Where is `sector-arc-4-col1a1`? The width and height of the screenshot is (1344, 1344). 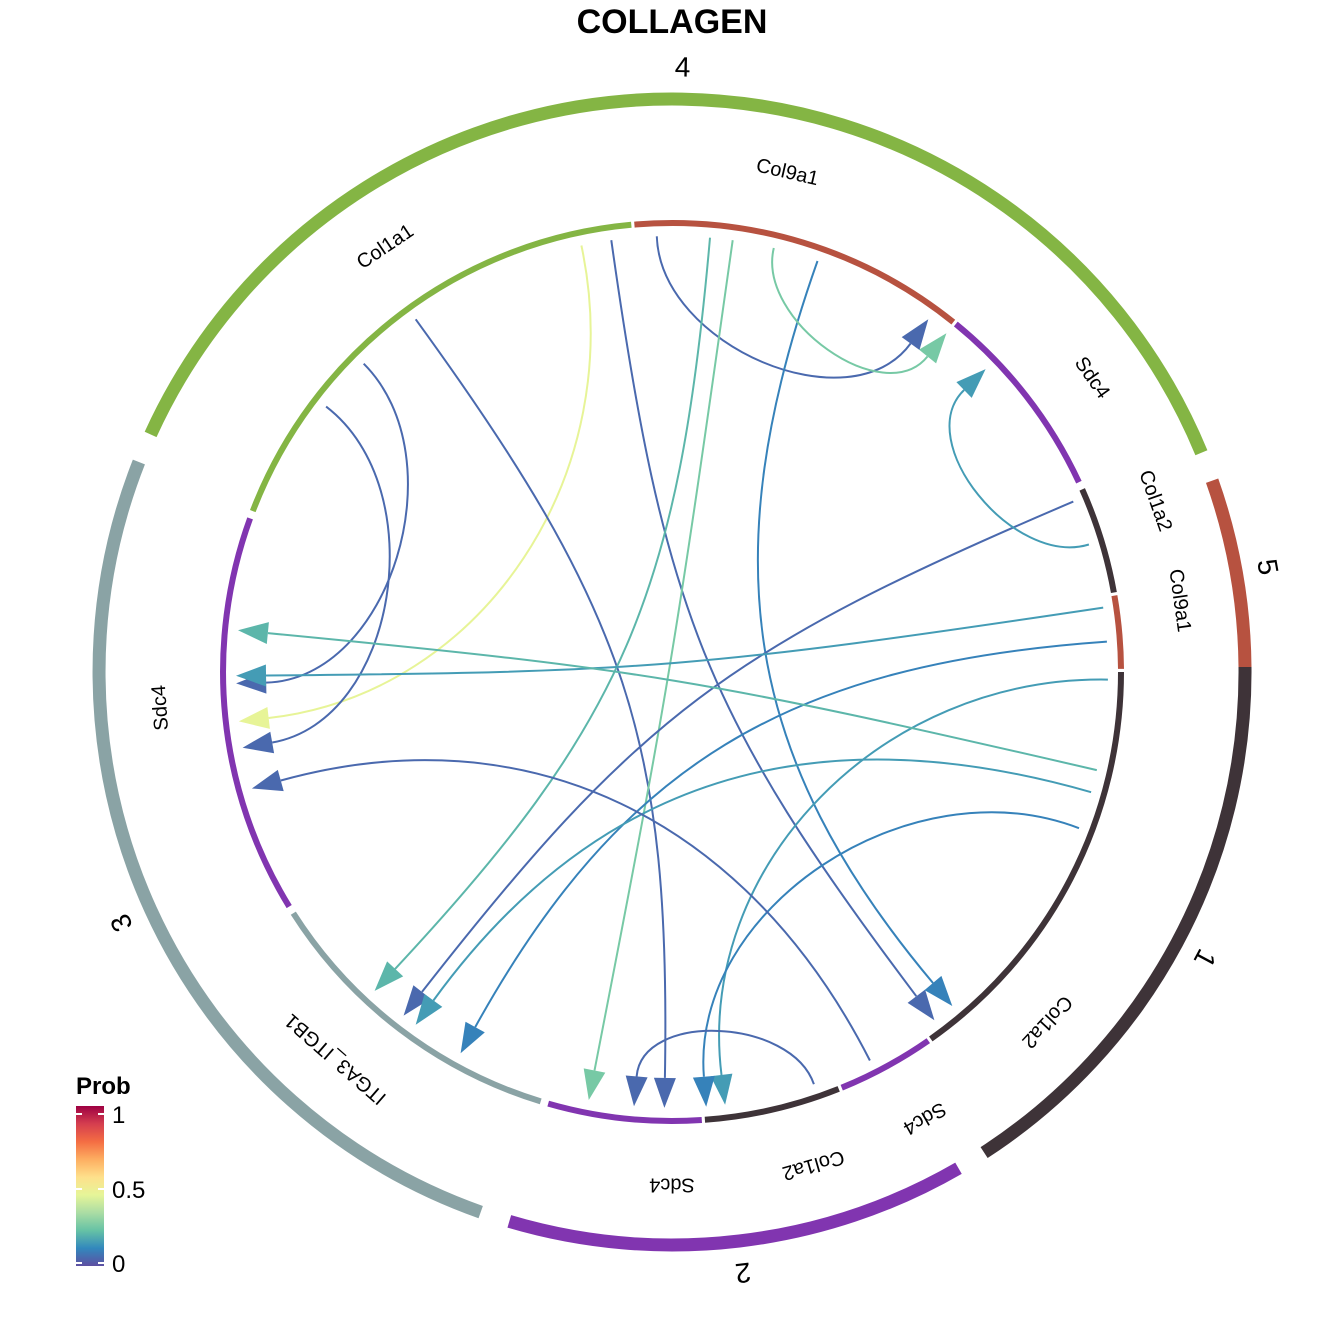
sector-arc-4-col1a1 is located at coordinates (440, 367).